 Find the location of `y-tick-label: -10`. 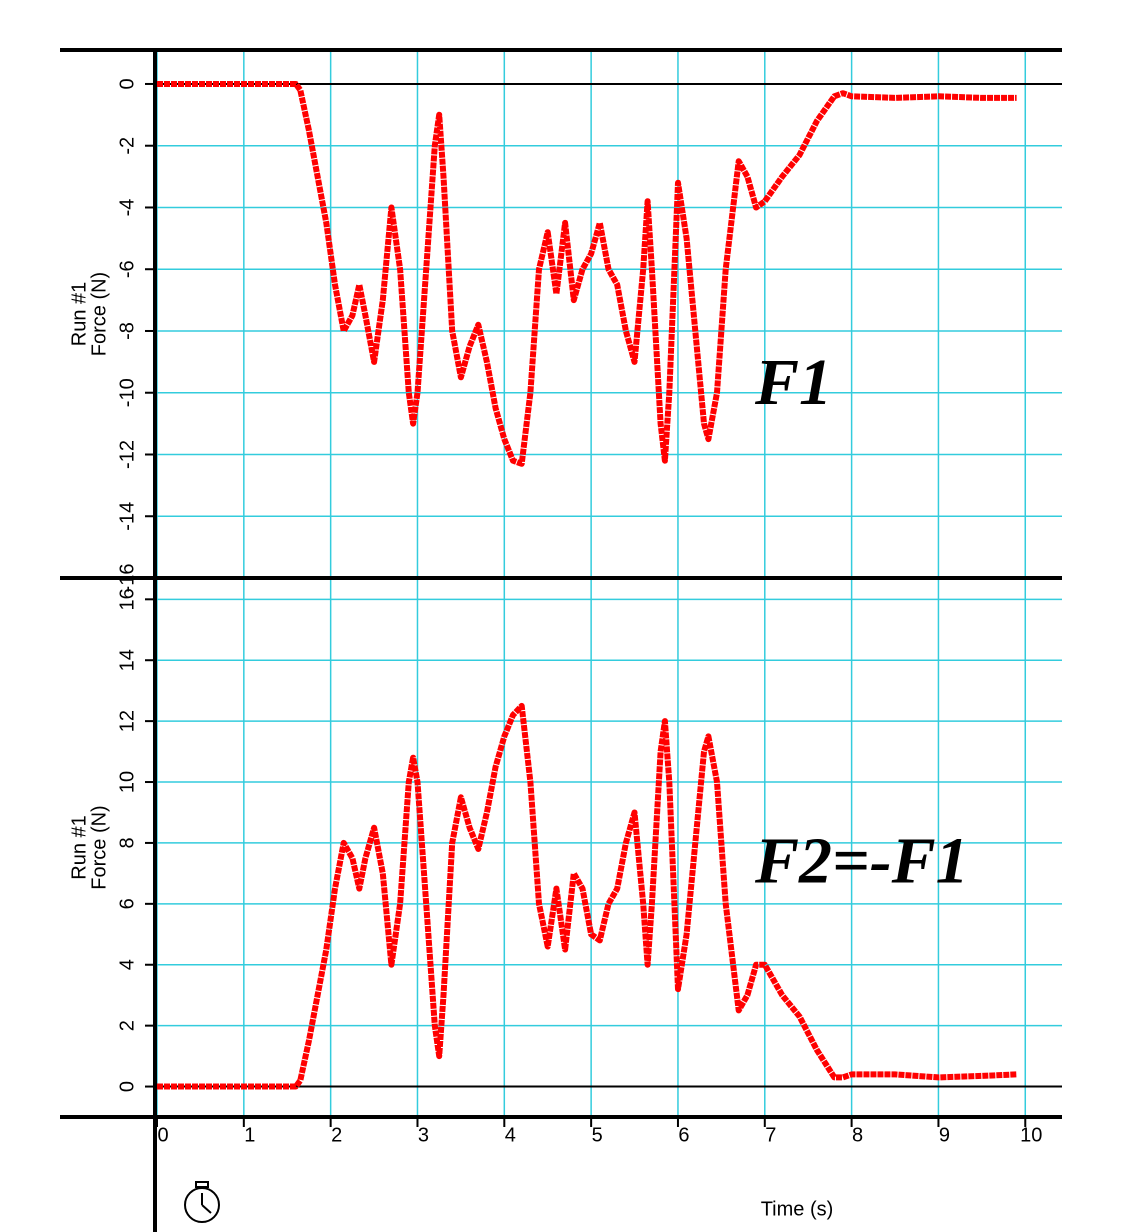

y-tick-label: -10 is located at coordinates (127, 392).